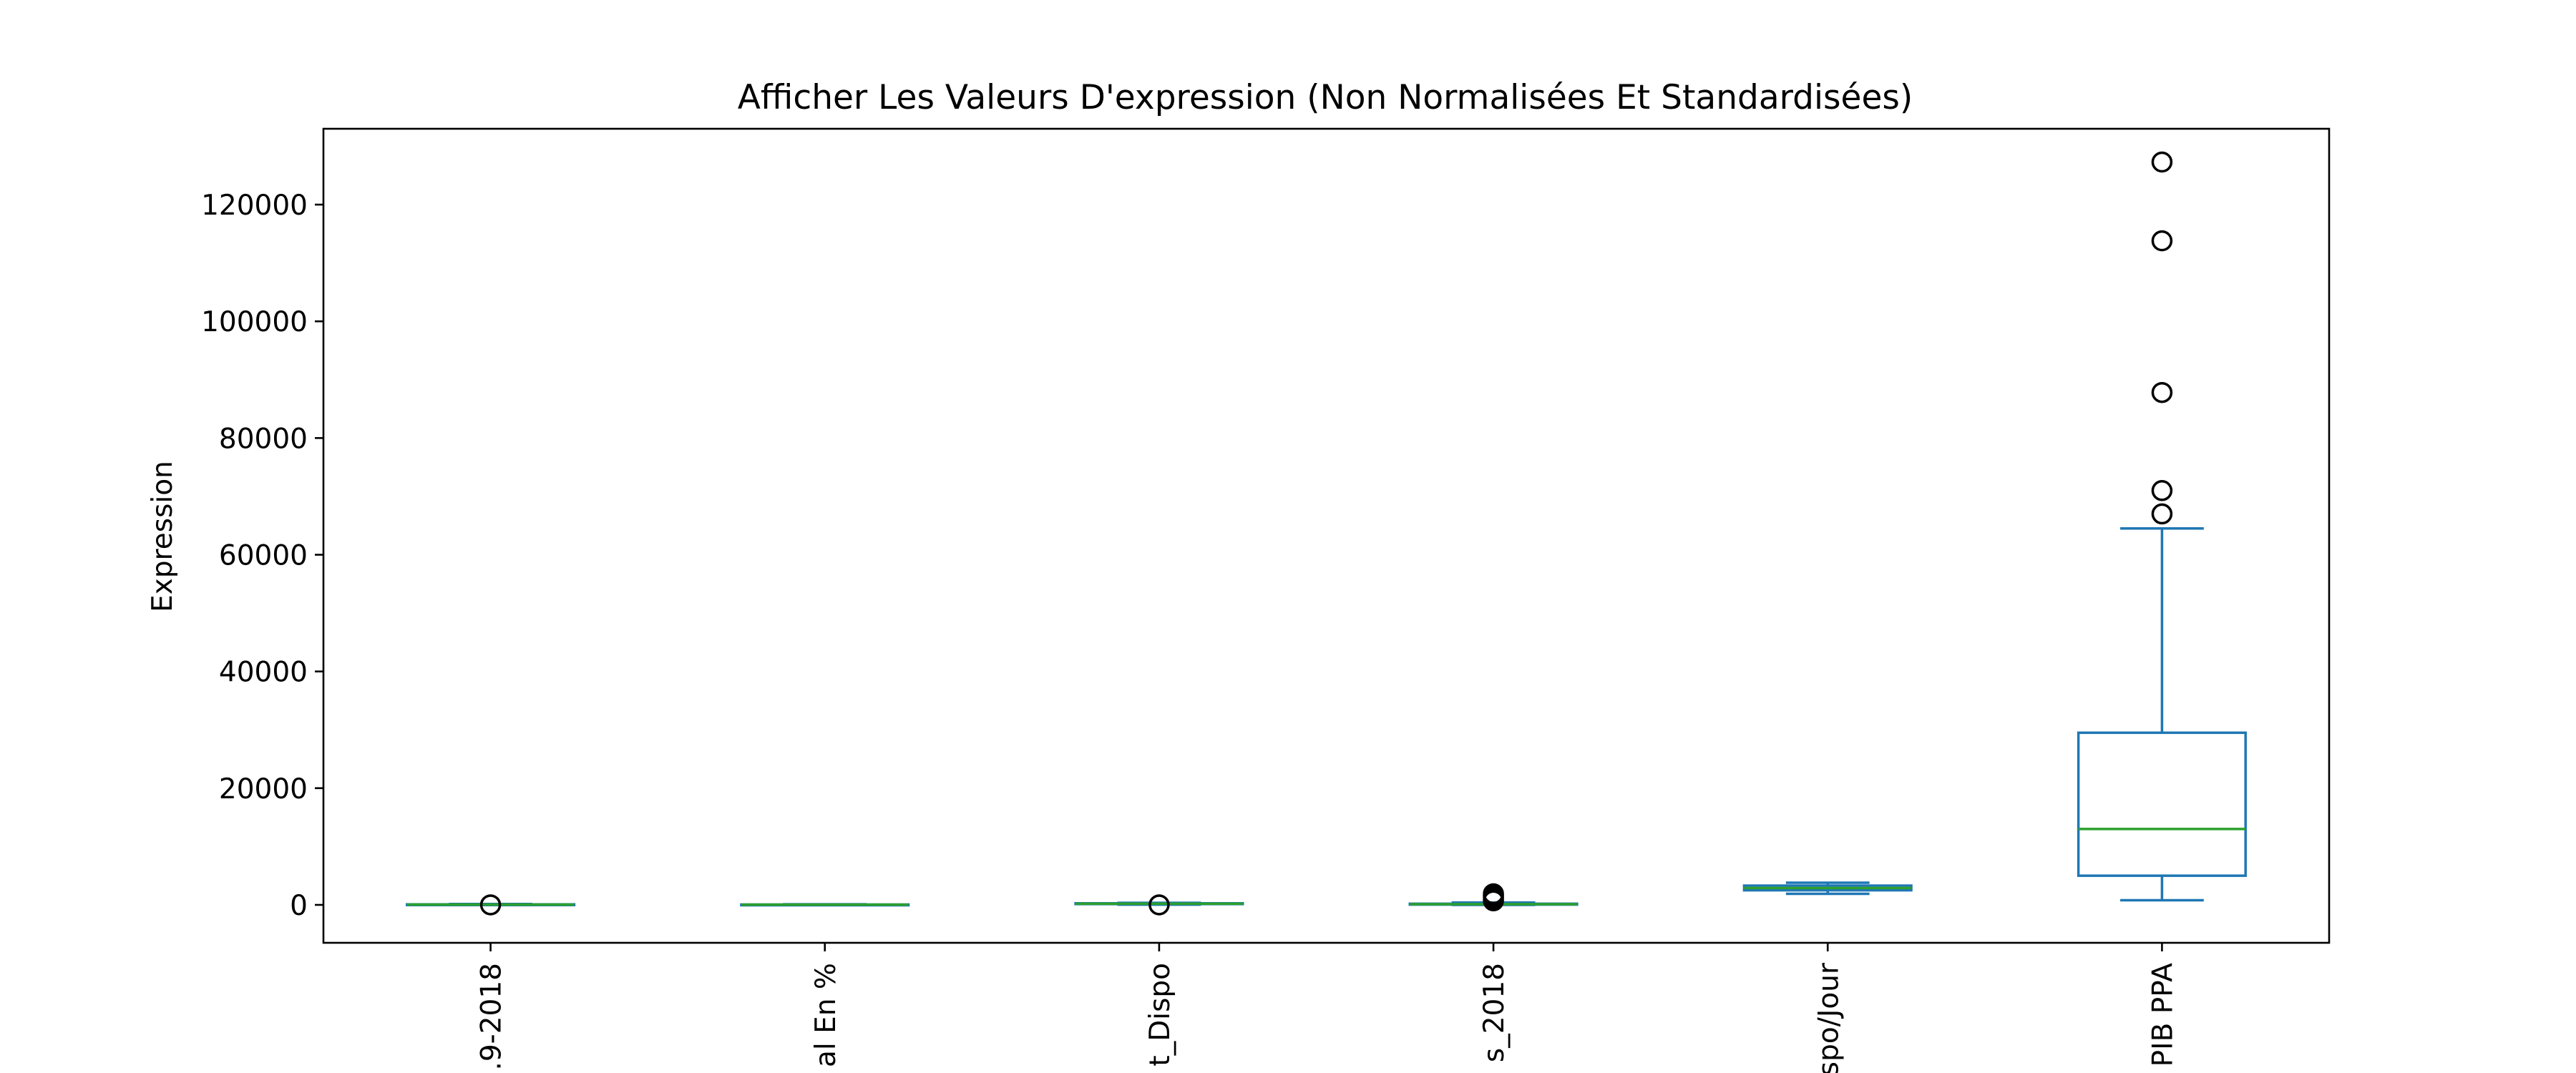 The width and height of the screenshot is (2576, 1073). I want to click on x-tick-label: al En %, so click(826, 1015).